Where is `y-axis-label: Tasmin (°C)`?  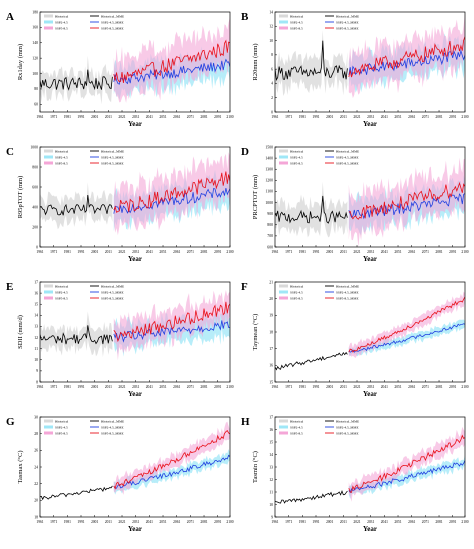
y-axis-label: Tasmin (°C) is located at coordinates (255, 467).